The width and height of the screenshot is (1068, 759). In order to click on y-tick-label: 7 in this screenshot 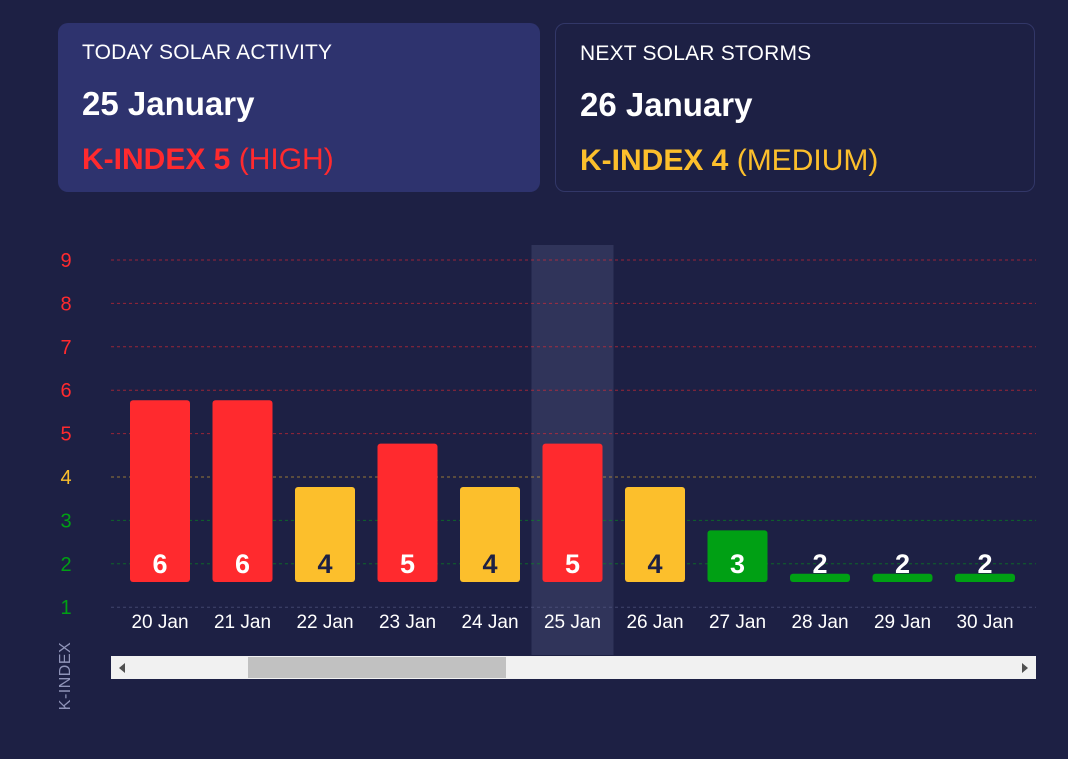, I will do `click(65, 348)`.